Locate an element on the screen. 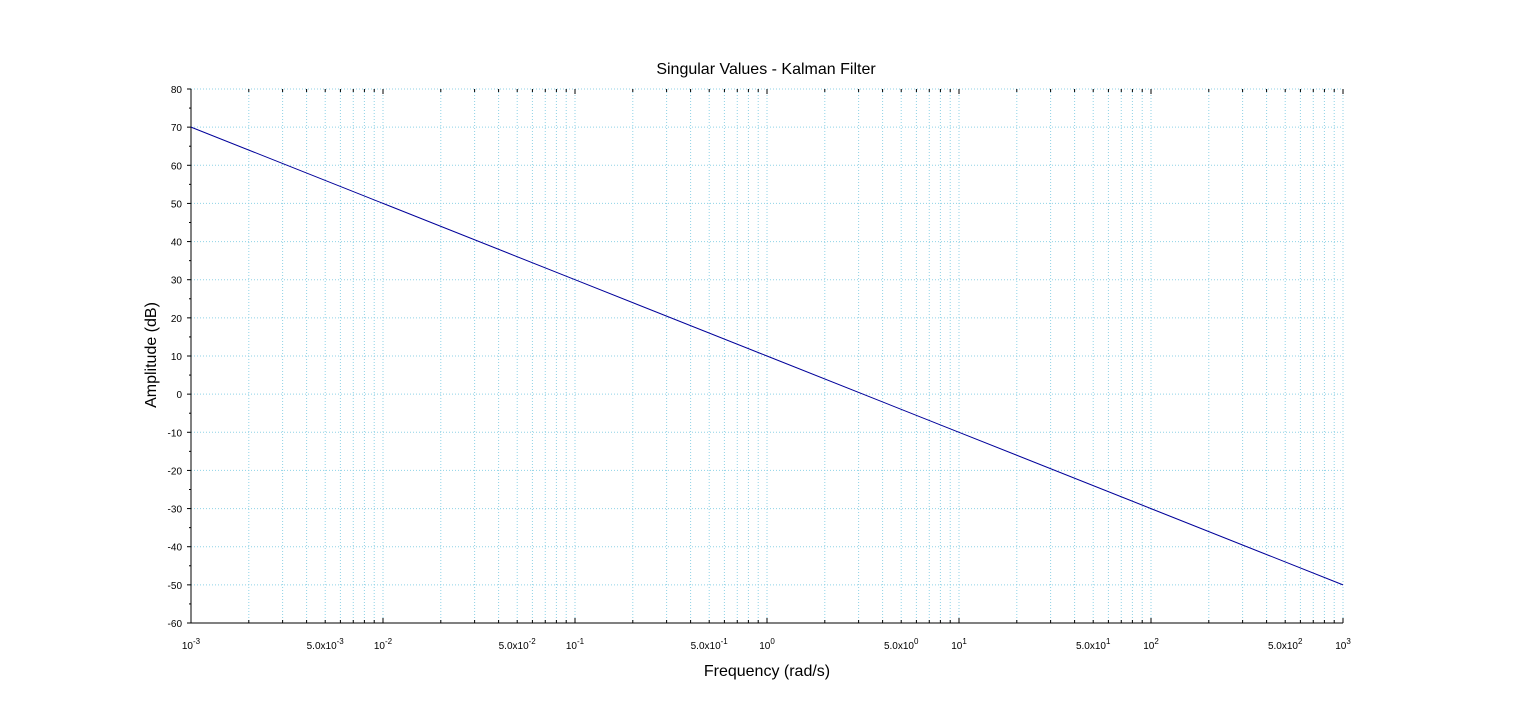 The image size is (1536, 713). y-axis-label: Amplitude (dB) is located at coordinates (151, 355).